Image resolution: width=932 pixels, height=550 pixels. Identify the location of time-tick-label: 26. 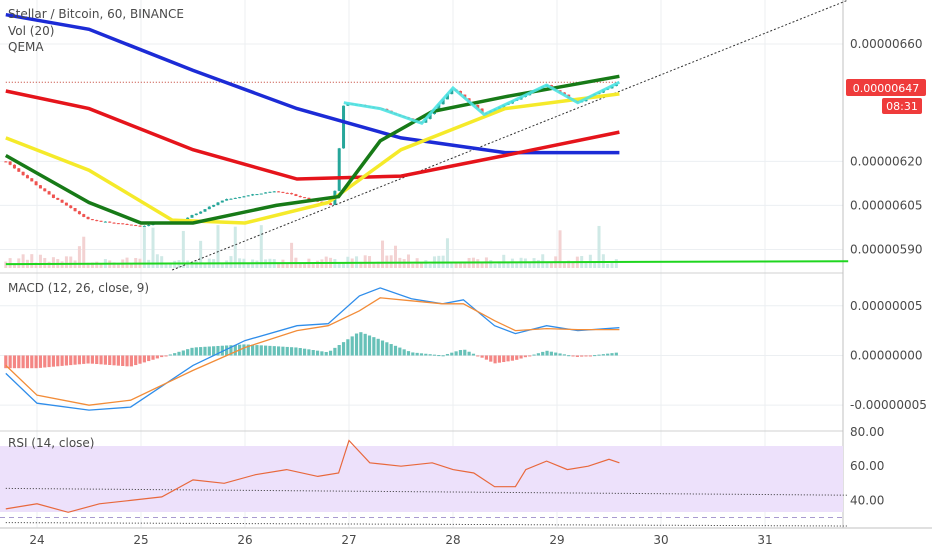
(244, 540).